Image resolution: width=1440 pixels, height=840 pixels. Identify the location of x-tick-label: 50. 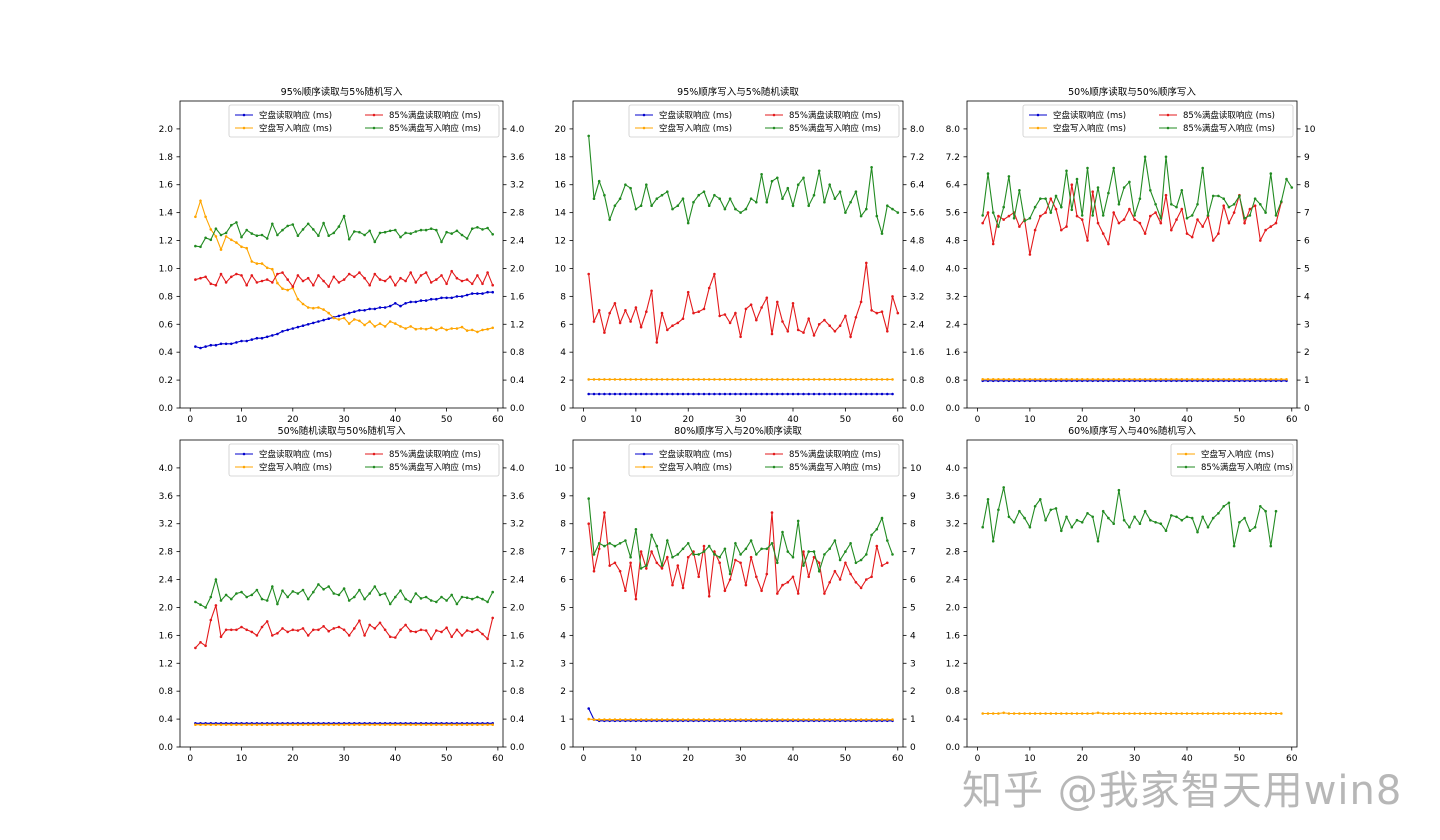
(447, 759).